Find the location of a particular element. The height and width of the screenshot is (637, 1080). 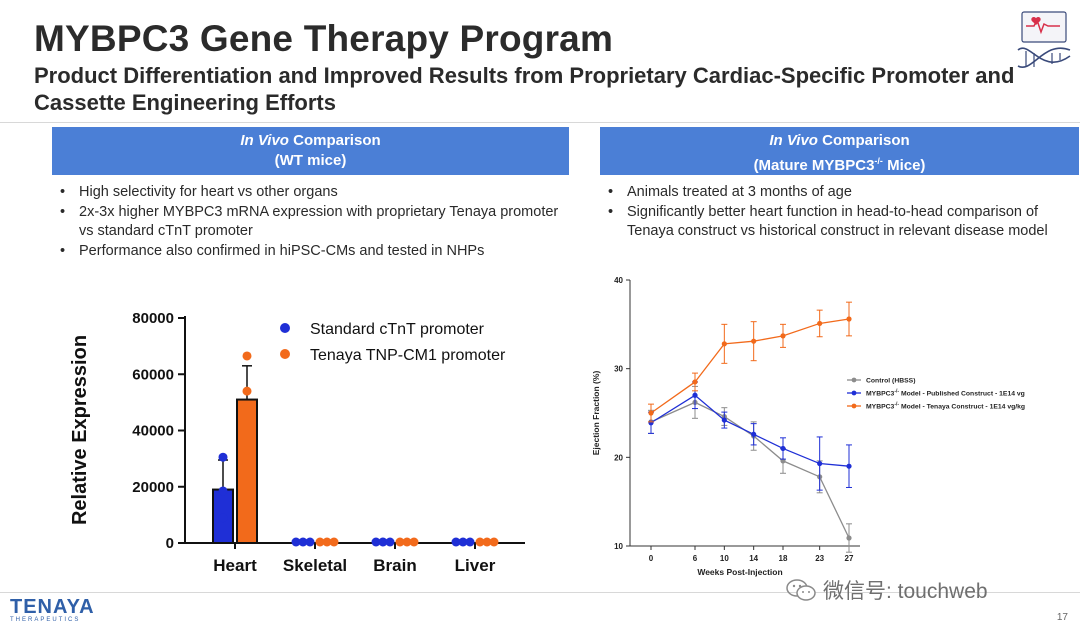

x-tick-label: Brain is located at coordinates (394, 565).